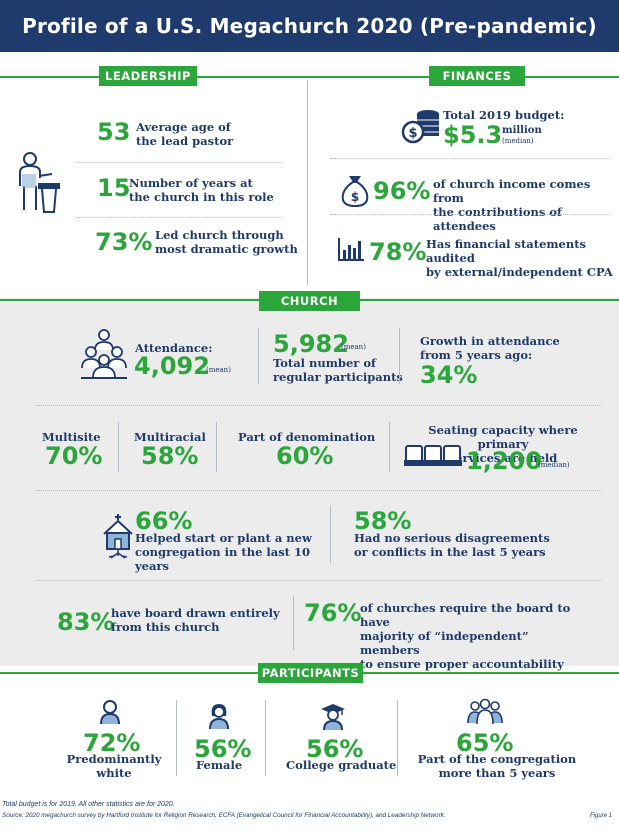  I want to click on denomination-label: Part of denomination, so click(307, 437).